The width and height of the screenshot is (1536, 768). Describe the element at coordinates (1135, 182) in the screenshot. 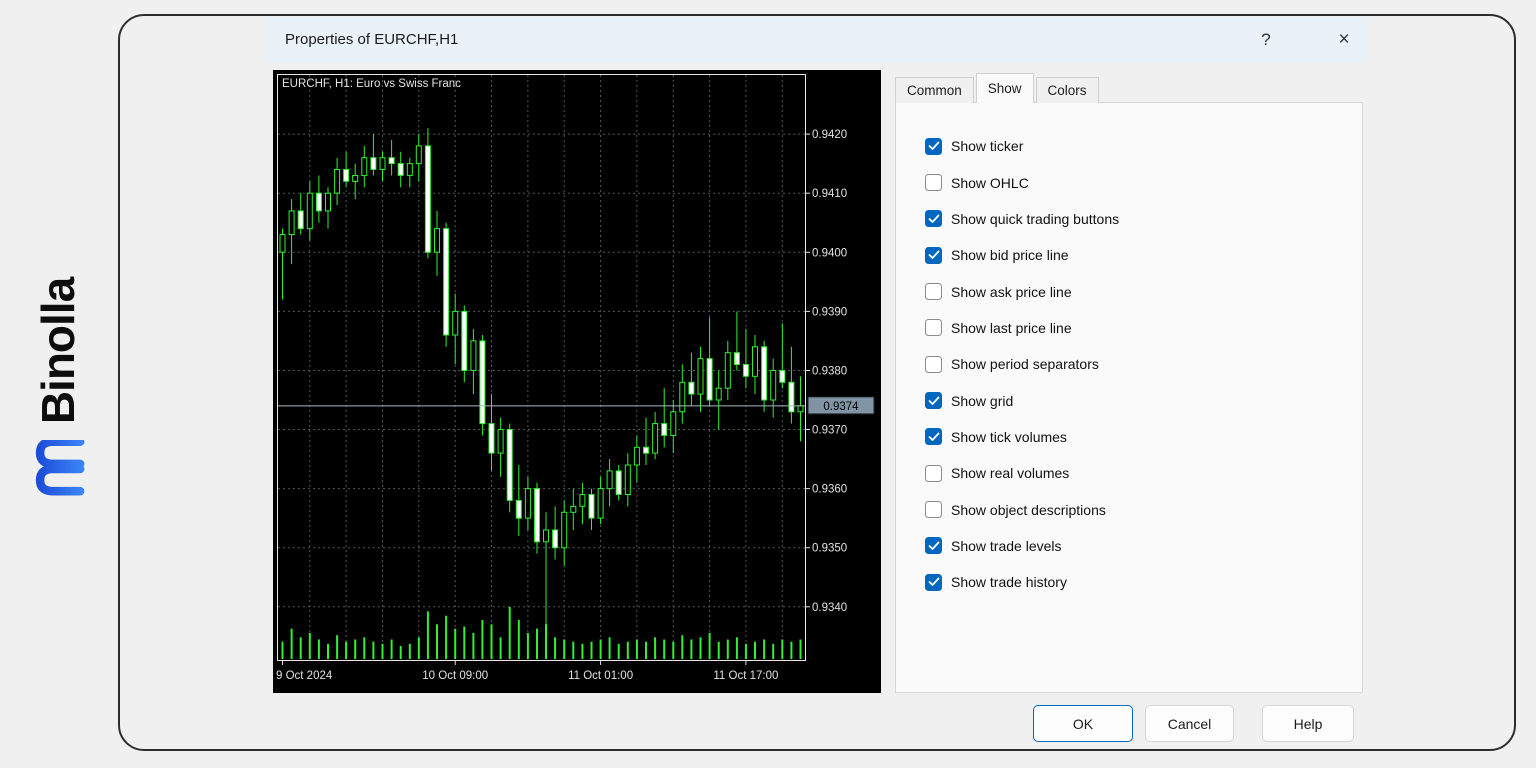

I see `option-row-show-ohlc: Show OHLC` at that location.